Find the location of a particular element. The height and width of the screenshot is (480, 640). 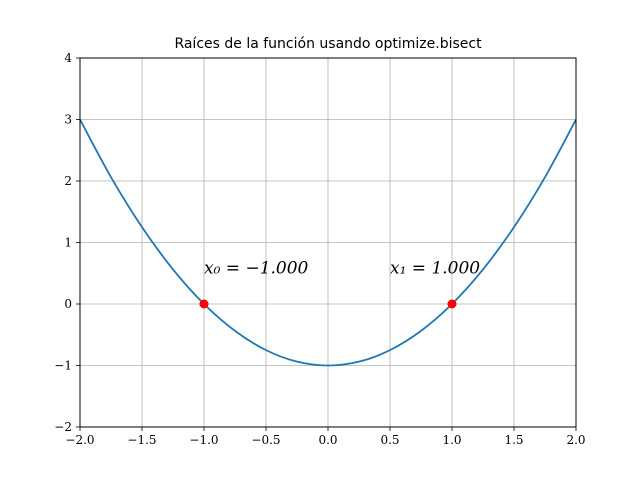

y-tick-label: 1 is located at coordinates (68, 243).